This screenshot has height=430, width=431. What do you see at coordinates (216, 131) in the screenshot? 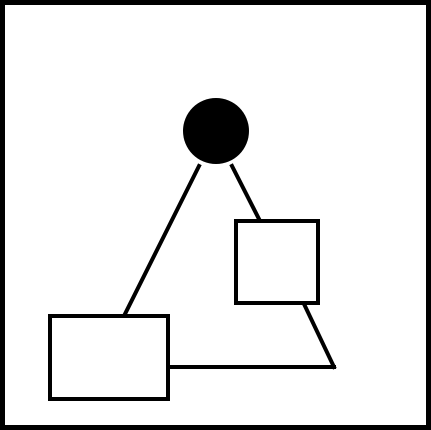
I see `circle-node` at bounding box center [216, 131].